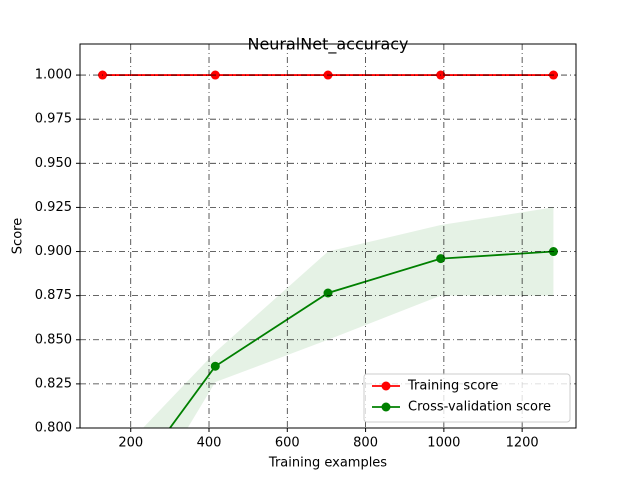 The width and height of the screenshot is (640, 480). What do you see at coordinates (365, 443) in the screenshot?
I see `x-tick-label: 800` at bounding box center [365, 443].